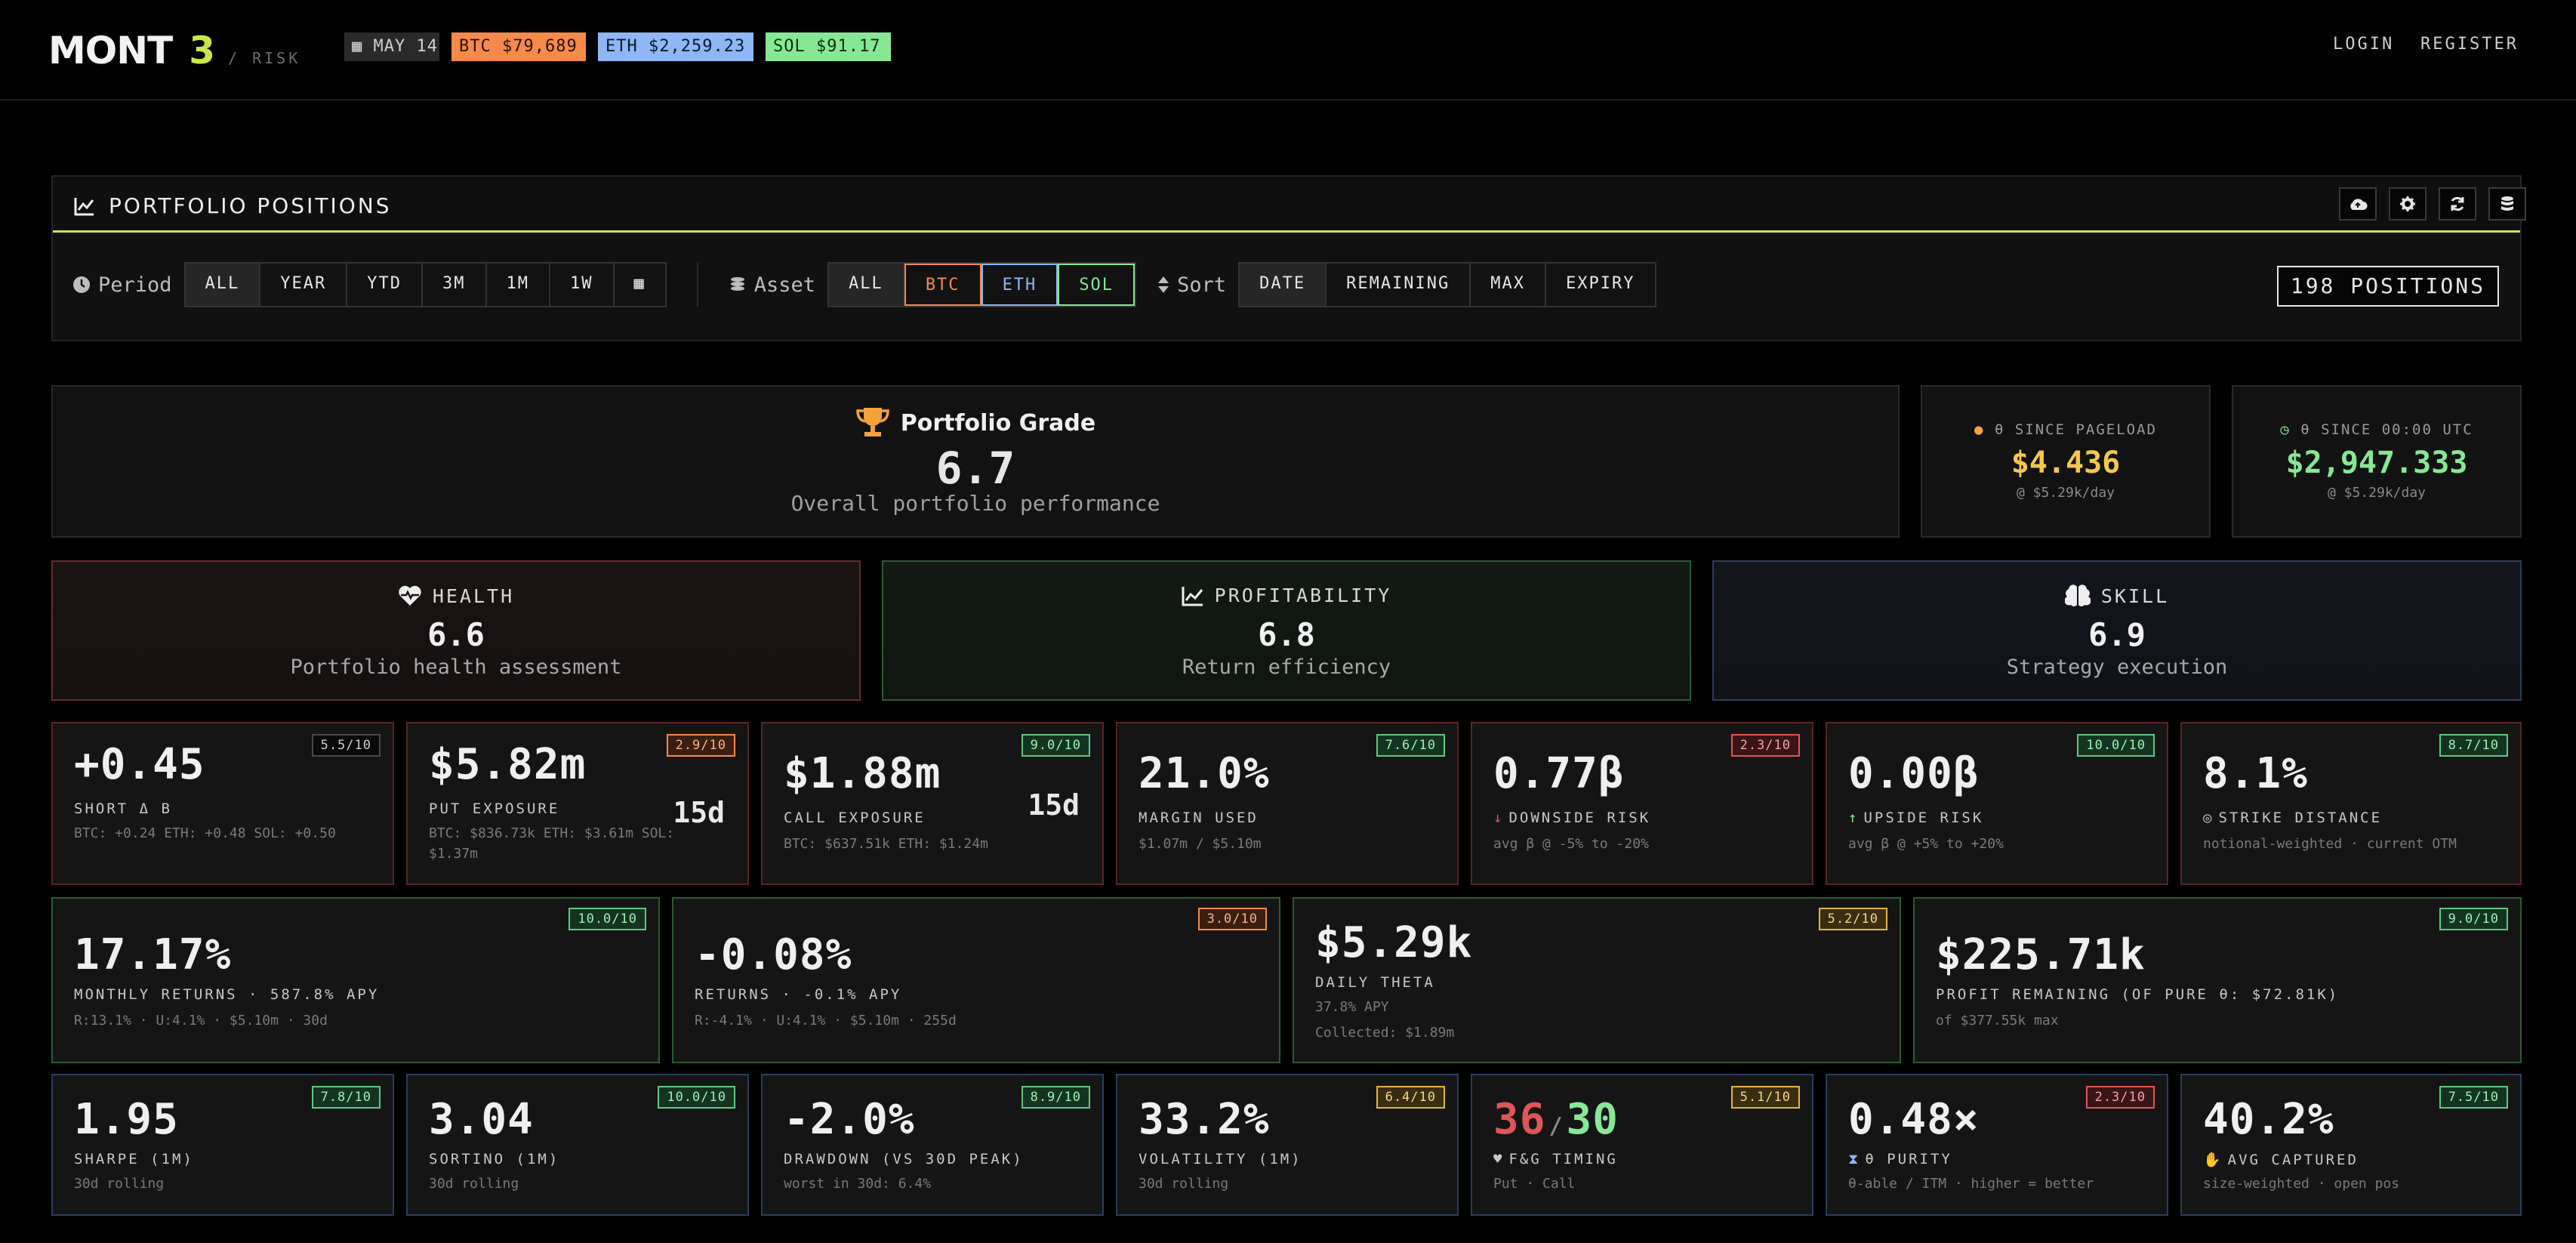 The image size is (2576, 1243). Describe the element at coordinates (975, 468) in the screenshot. I see `grade-value: 6.7` at that location.